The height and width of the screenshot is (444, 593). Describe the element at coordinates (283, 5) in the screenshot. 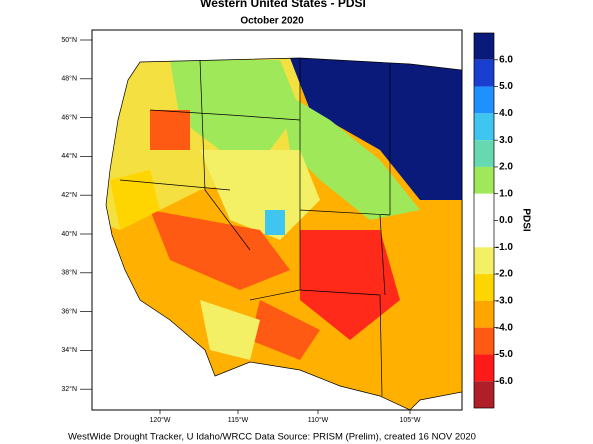

I see `title: Western United States - PDSI` at that location.